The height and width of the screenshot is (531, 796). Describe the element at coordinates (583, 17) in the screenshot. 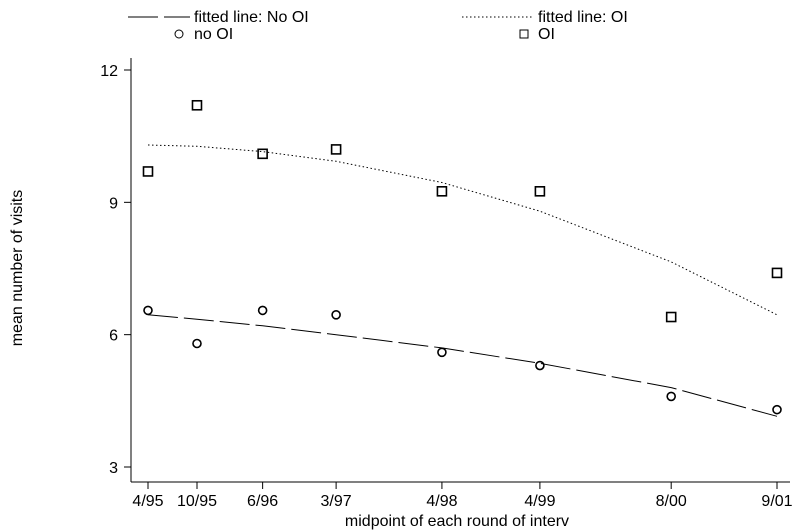

I see `legend-label-fitted-oi: fitted line: OI` at that location.